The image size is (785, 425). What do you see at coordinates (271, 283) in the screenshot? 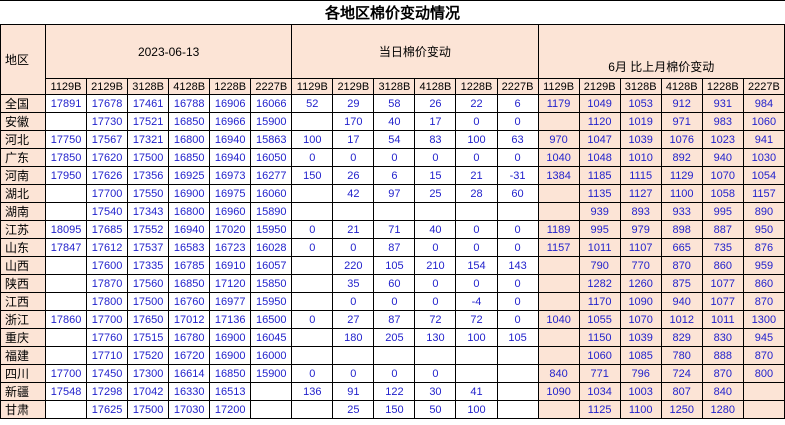
I see `price-cell: 15850` at bounding box center [271, 283].